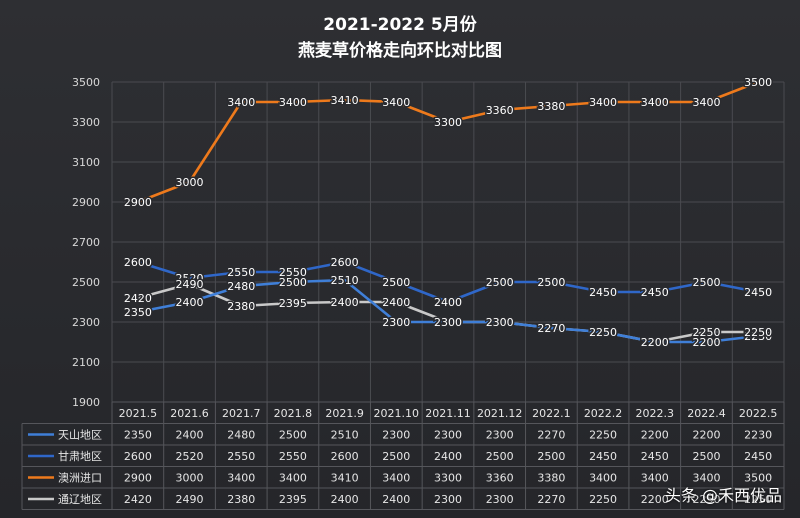 The width and height of the screenshot is (800, 518). What do you see at coordinates (86, 82) in the screenshot?
I see `y-tick-label: 3500` at bounding box center [86, 82].